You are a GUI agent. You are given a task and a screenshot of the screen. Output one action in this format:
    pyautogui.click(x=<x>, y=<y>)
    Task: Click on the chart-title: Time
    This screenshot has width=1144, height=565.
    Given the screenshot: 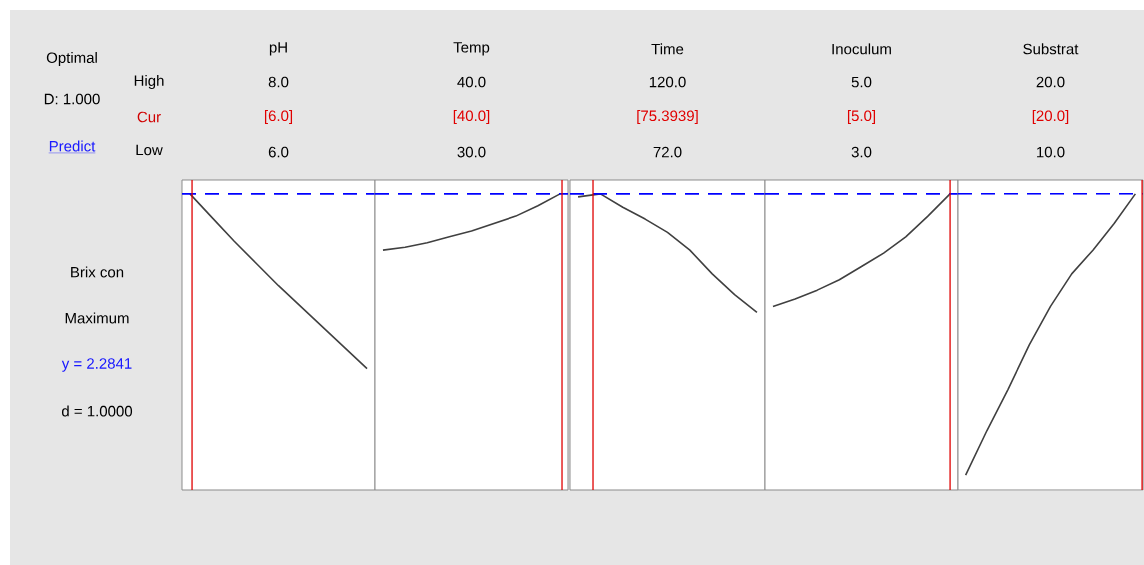 What is the action you would take?
    pyautogui.click(x=667, y=49)
    